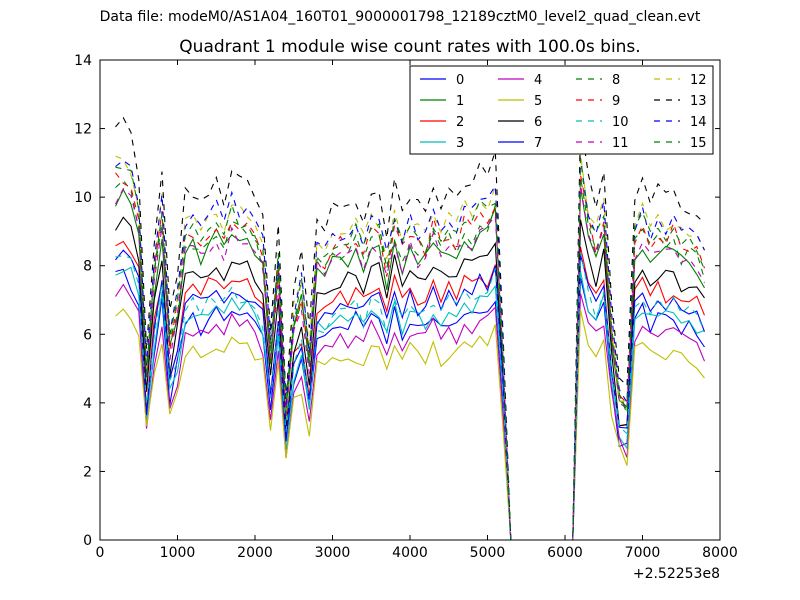 Image resolution: width=800 pixels, height=600 pixels. I want to click on legend-label-15: 15, so click(698, 143).